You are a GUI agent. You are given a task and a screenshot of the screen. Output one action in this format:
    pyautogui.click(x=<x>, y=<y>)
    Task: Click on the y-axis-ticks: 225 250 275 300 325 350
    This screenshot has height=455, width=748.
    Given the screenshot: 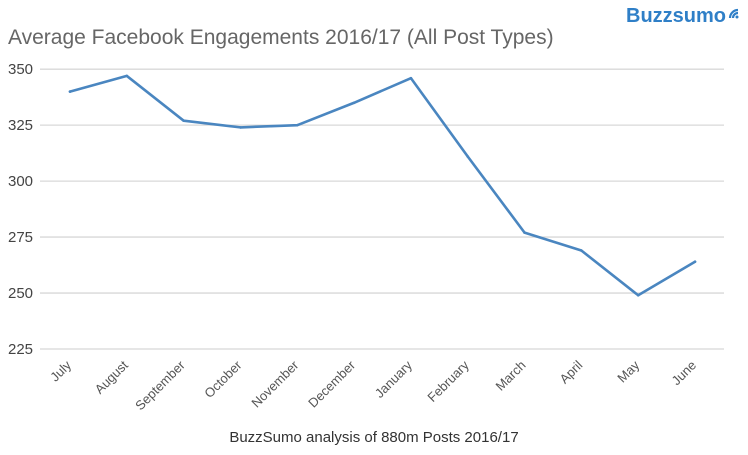 What is the action you would take?
    pyautogui.click(x=20, y=209)
    